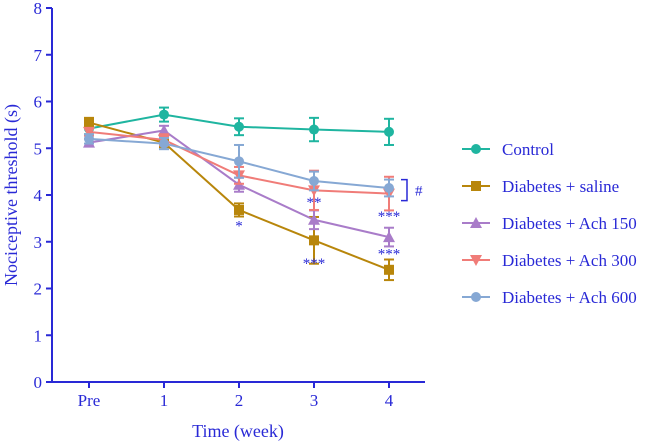 The image size is (666, 442). I want to click on y-tick-label: 5, so click(38, 148).